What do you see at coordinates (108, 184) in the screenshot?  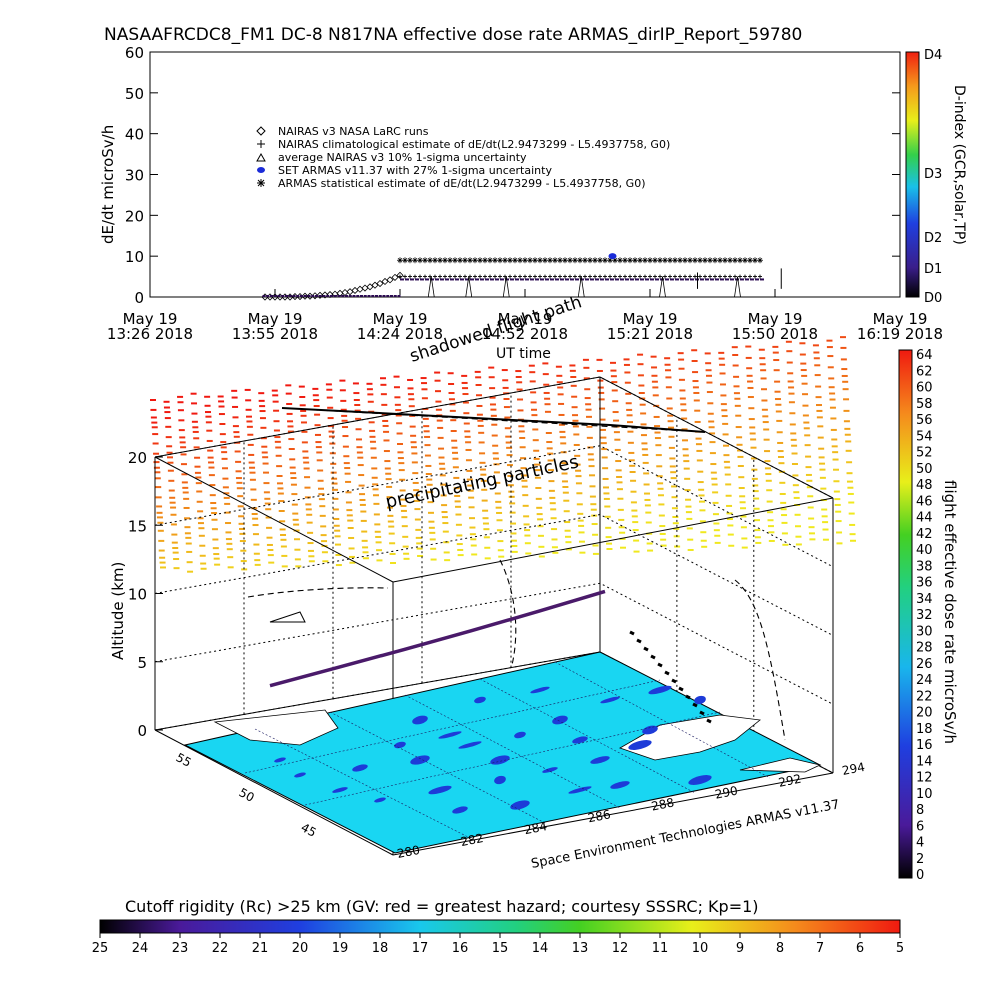 I see `top-y-axis-label: dE/dt microSv/h` at bounding box center [108, 184].